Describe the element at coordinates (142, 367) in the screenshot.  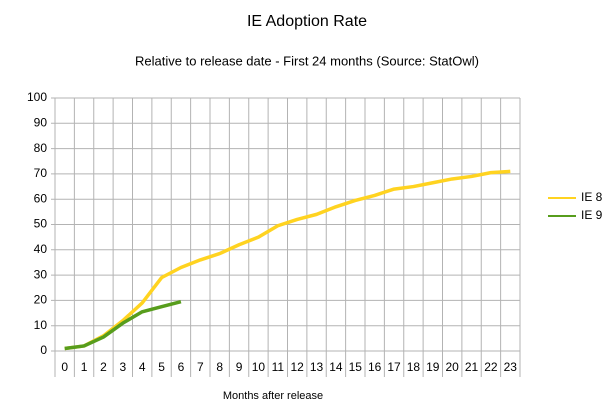
I see `x-tick-label: 4` at that location.